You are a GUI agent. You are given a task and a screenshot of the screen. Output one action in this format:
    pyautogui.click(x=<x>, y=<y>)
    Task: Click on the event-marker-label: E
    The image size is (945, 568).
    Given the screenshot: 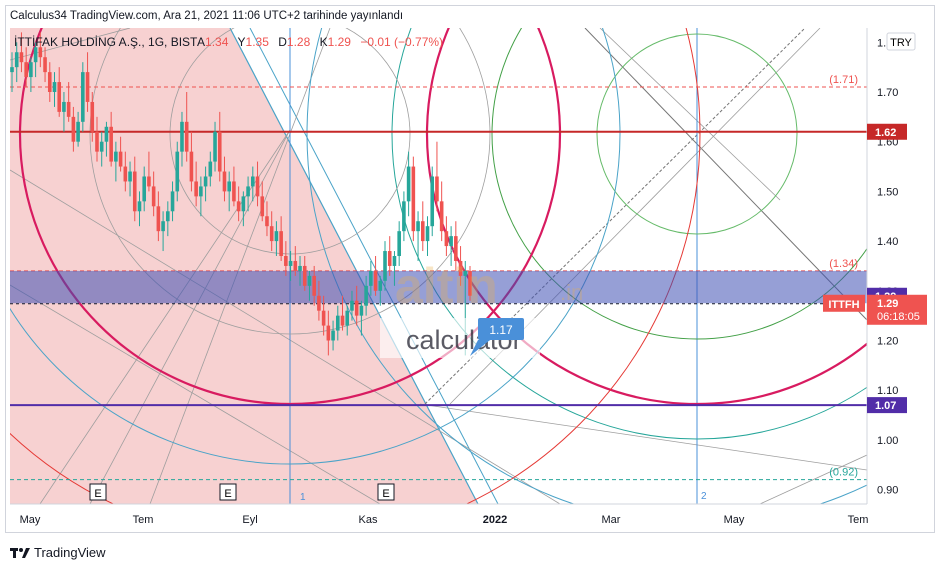 What is the action you would take?
    pyautogui.click(x=227, y=494)
    